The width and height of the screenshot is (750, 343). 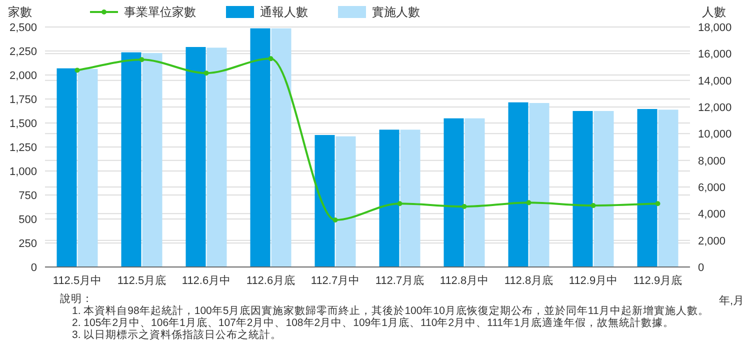 I want to click on y-tick-label: 2,500, so click(x=23, y=28).